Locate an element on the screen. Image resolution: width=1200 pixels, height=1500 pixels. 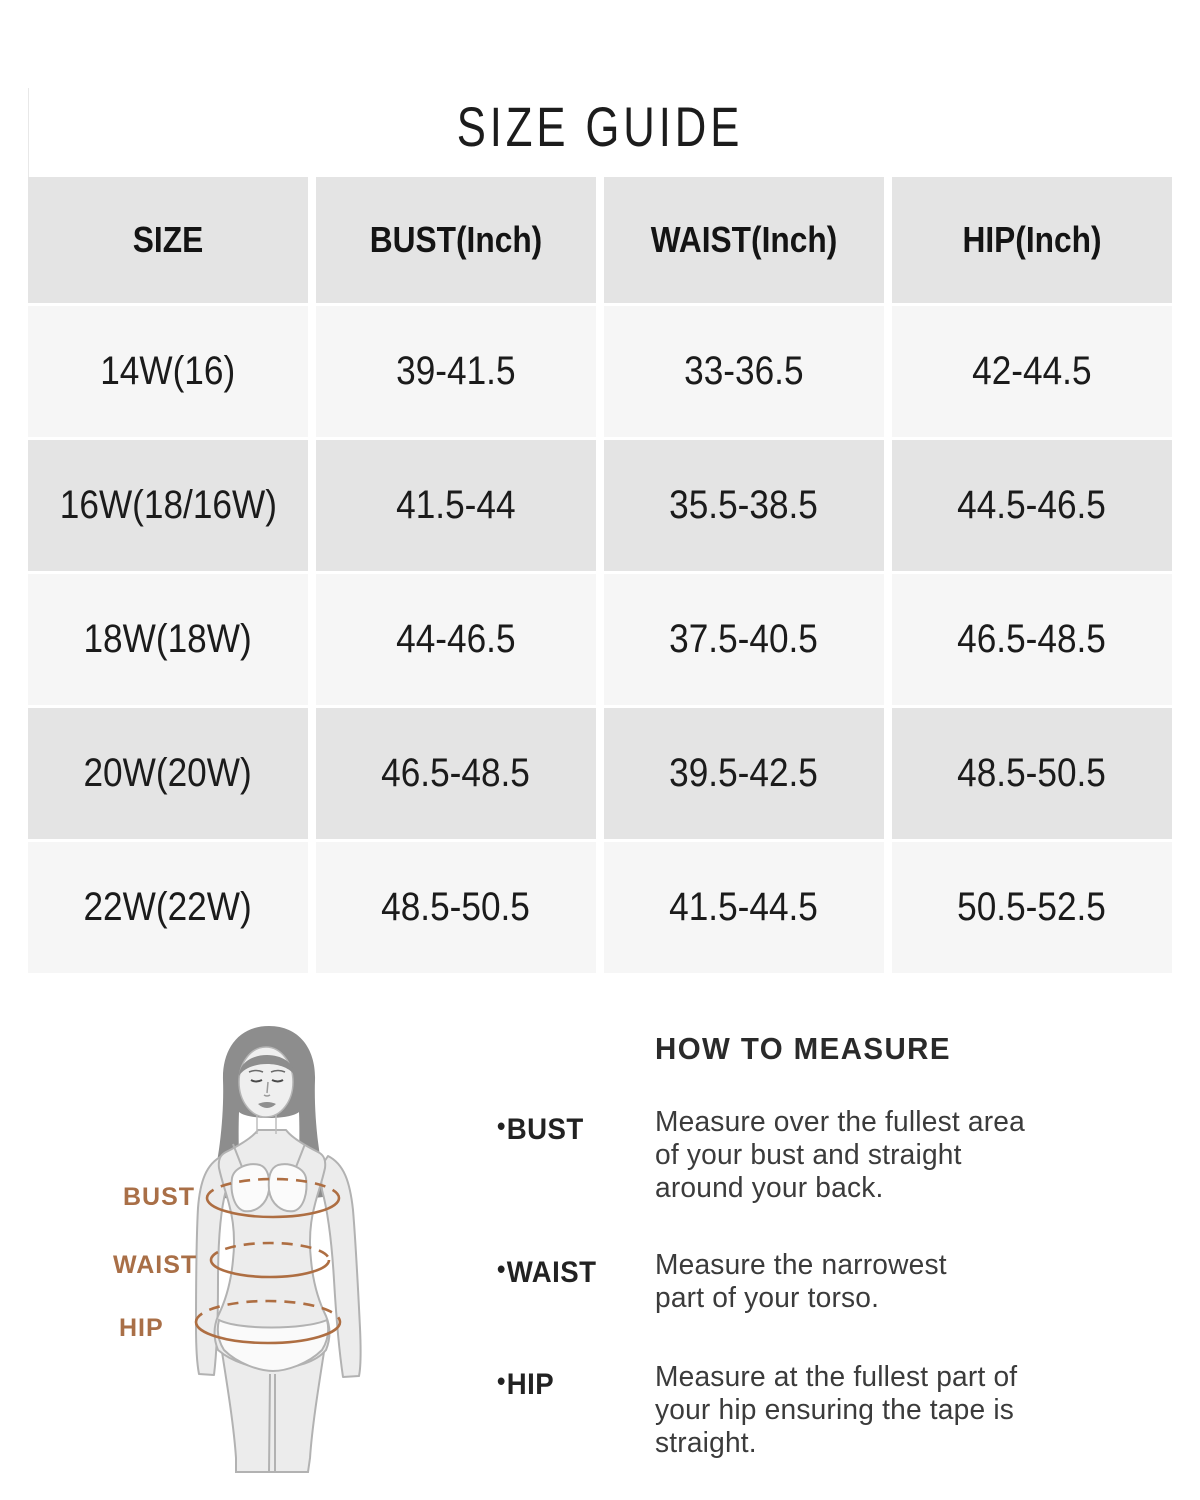
size-cell: 33-36.5 is located at coordinates (744, 371).